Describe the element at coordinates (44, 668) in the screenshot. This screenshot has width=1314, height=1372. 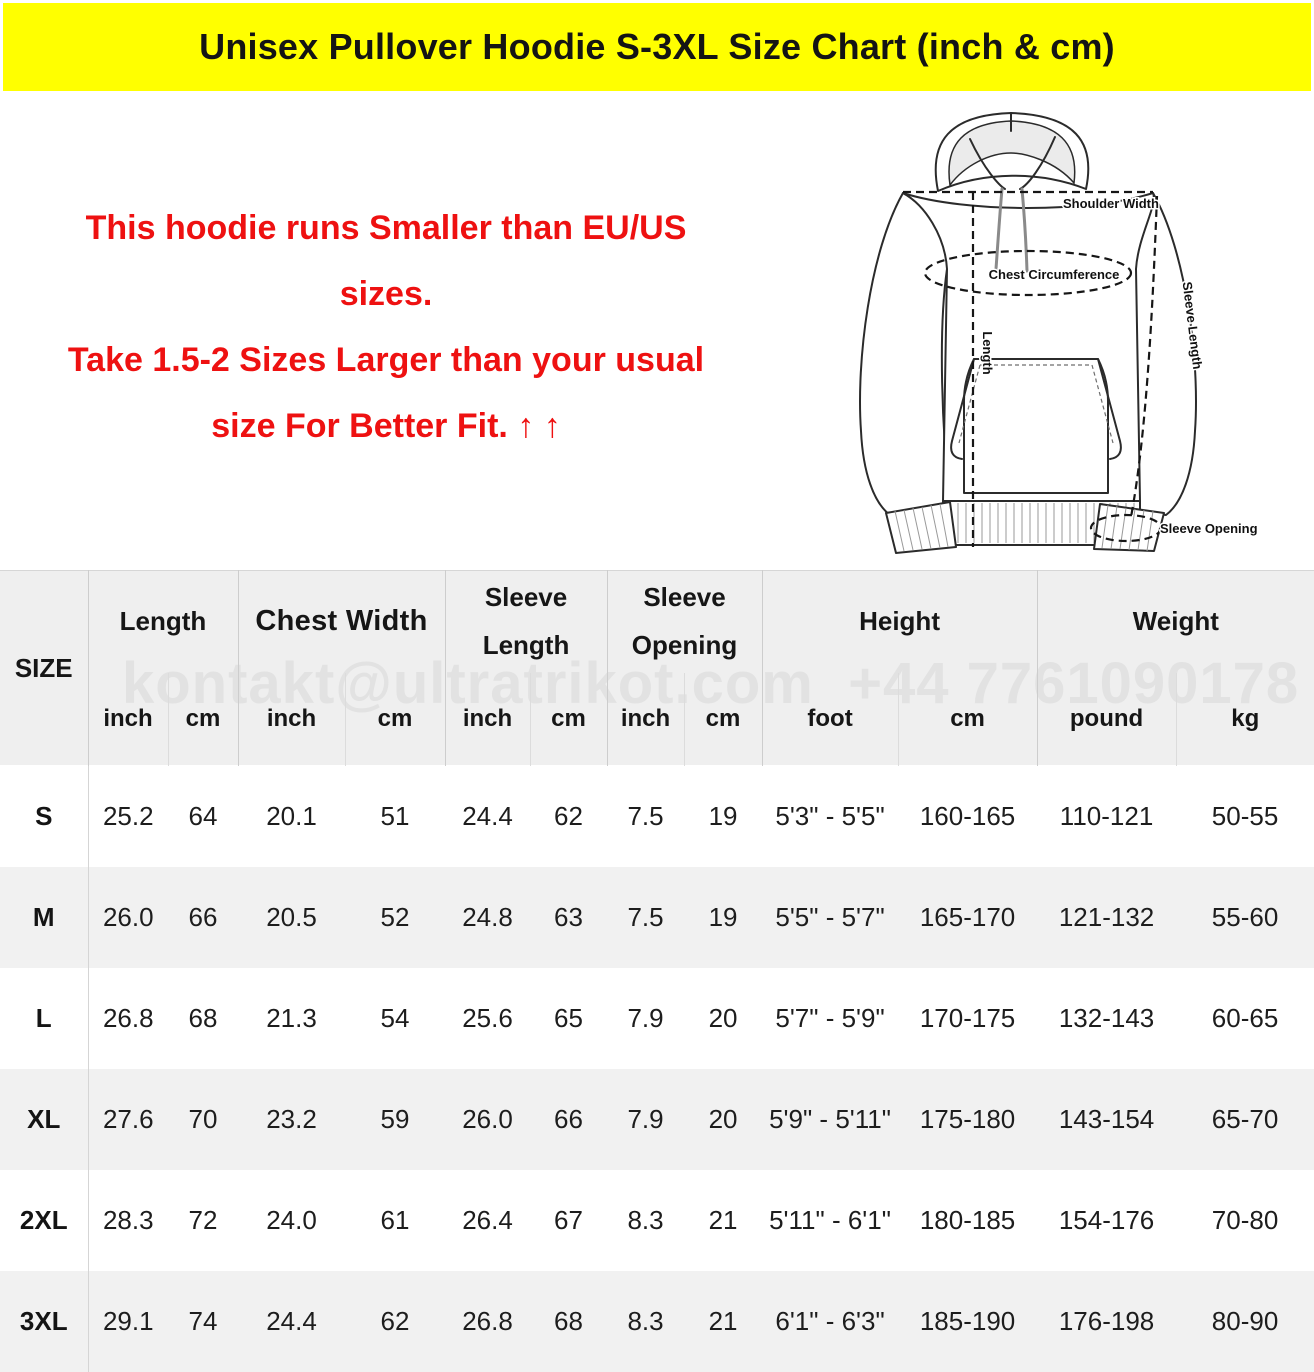
I see `column-header-size: SIZE` at that location.